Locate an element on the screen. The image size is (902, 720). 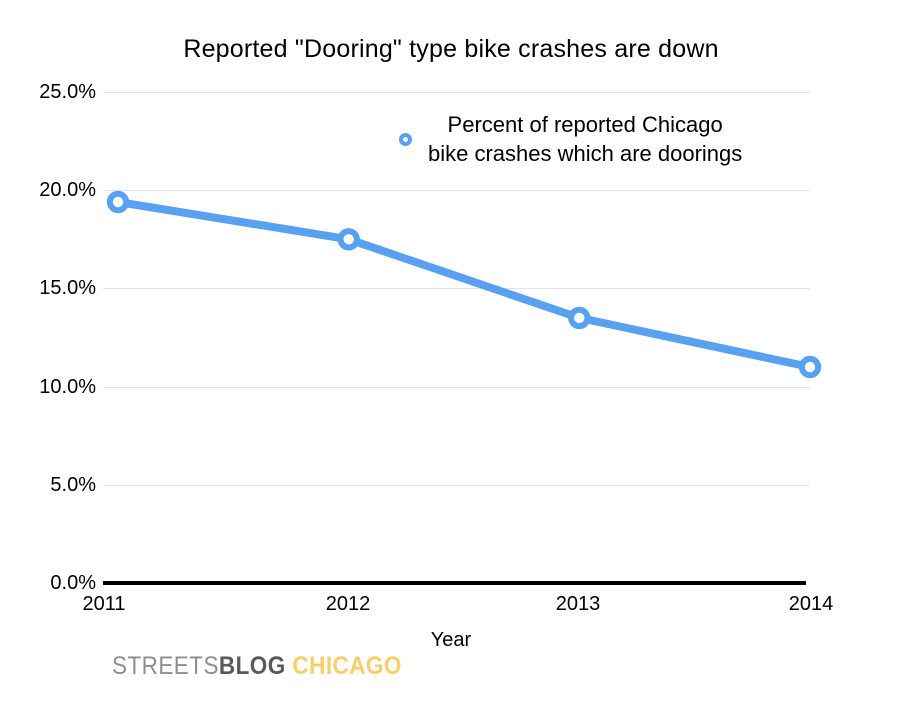
logo-streets: STREETS is located at coordinates (165, 666).